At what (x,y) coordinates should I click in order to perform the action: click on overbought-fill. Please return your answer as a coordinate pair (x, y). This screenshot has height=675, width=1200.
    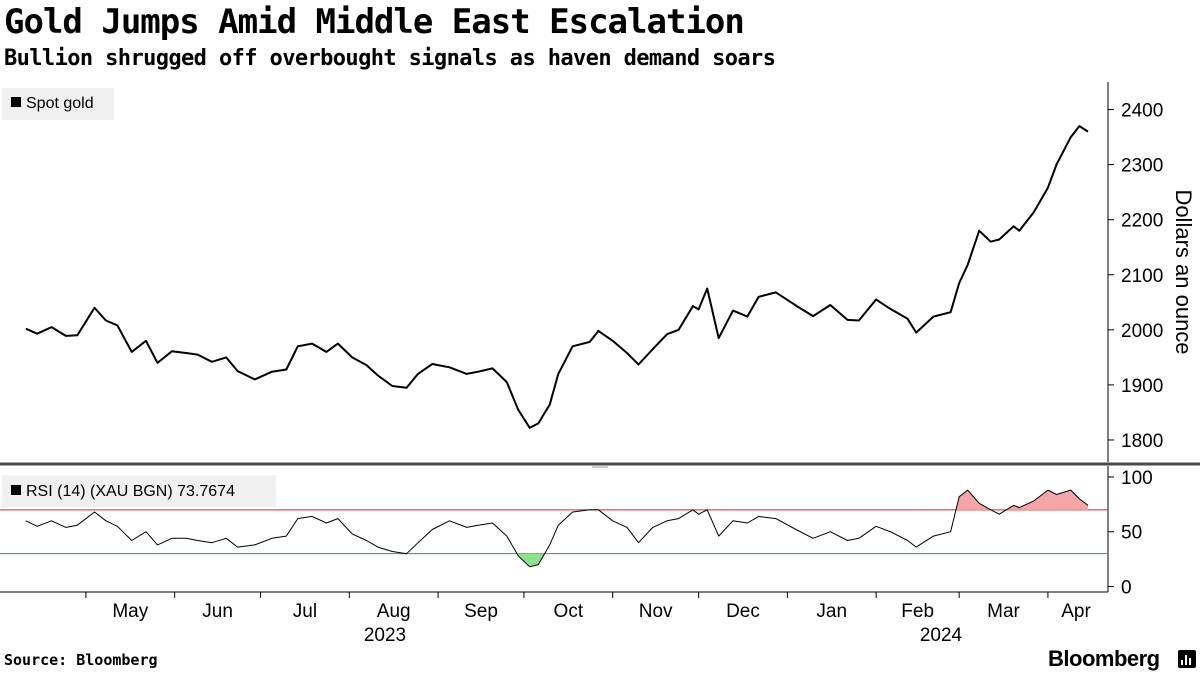
    Looking at the image, I should click on (1047, 500).